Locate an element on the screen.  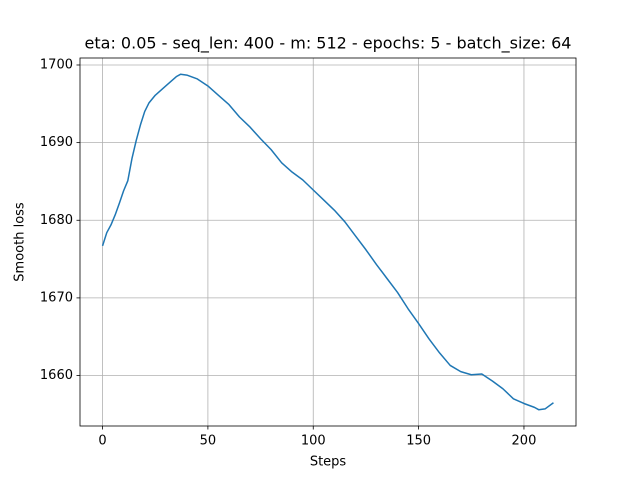
x-axis-label: Steps is located at coordinates (328, 462).